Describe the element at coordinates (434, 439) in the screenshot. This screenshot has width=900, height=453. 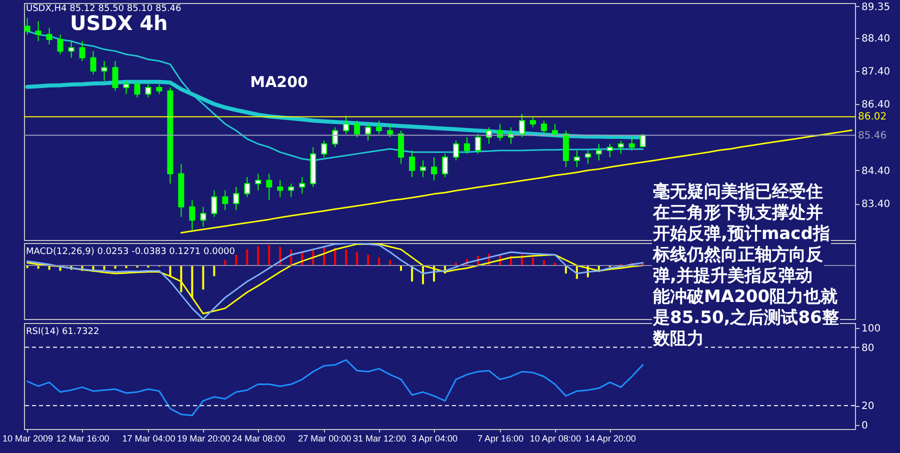
I see `x-tick-label: 3 Apr 04:00` at that location.